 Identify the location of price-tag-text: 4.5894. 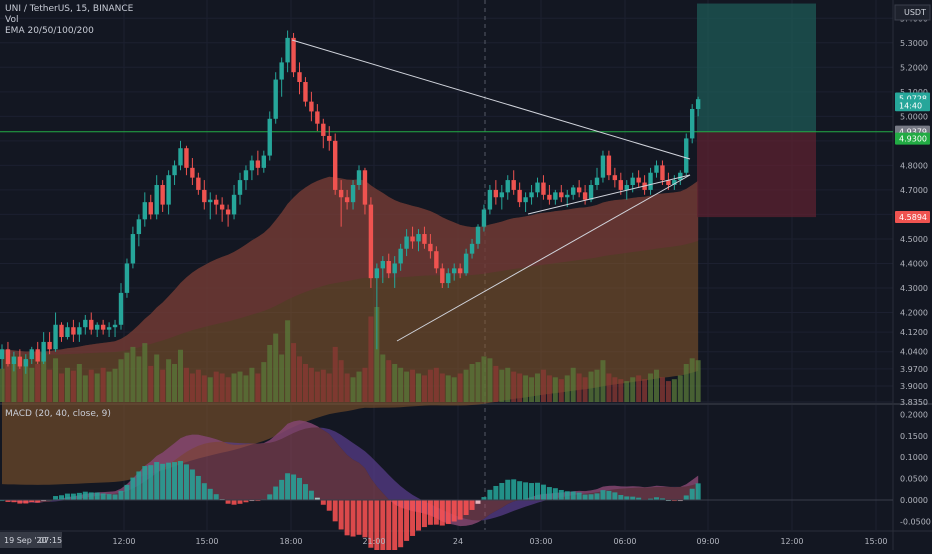
(913, 217).